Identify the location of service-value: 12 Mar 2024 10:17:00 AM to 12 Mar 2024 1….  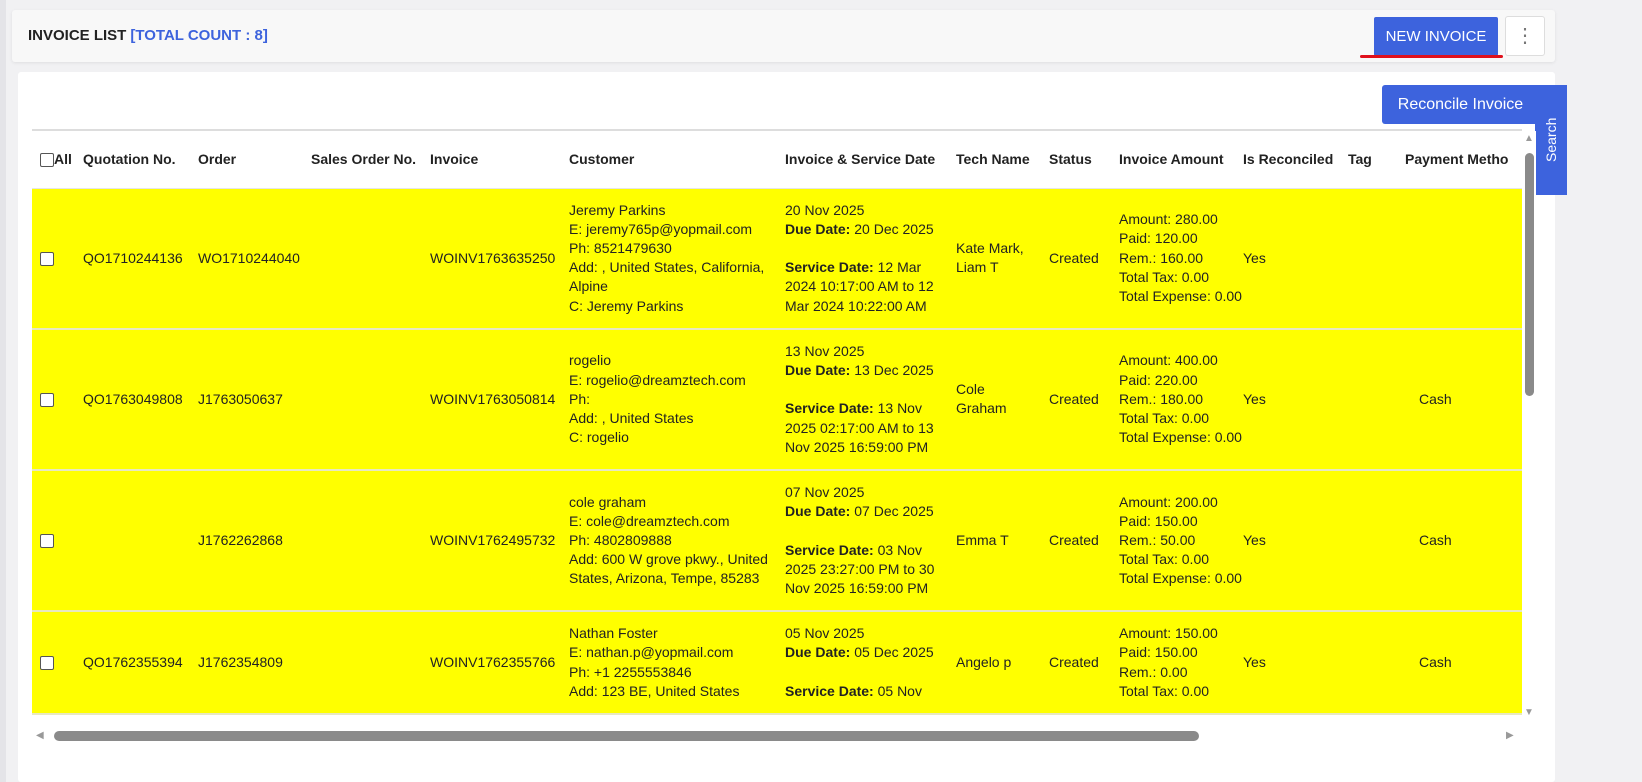
(859, 286).